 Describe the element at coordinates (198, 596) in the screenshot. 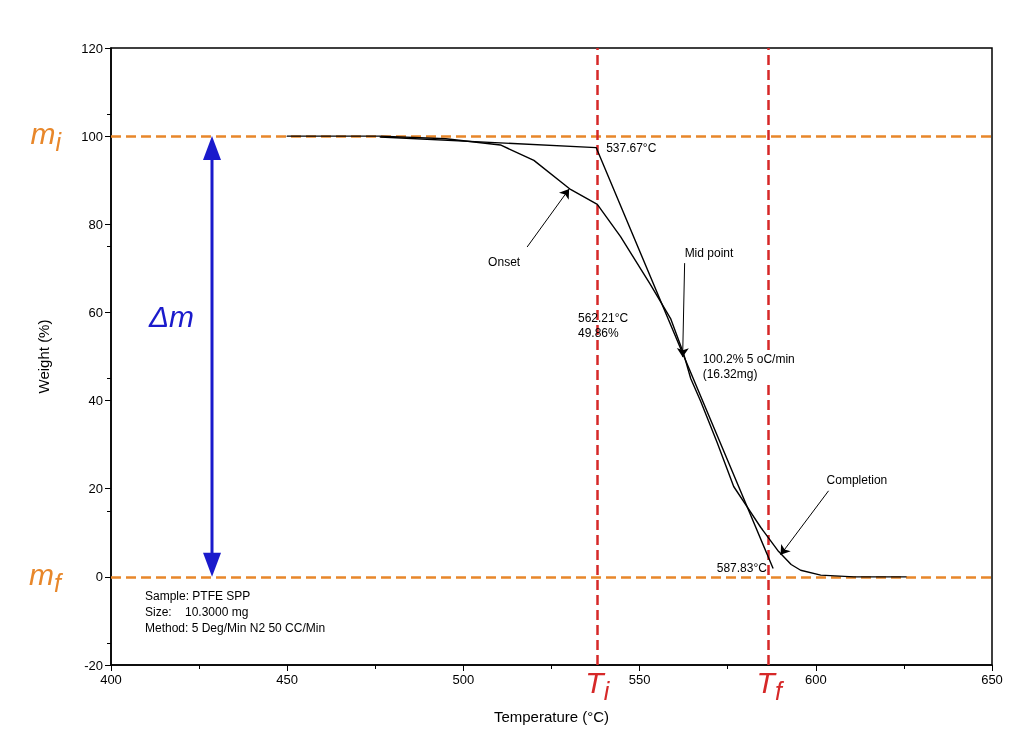

I see `annotation: Sample: PTFE SPP` at that location.